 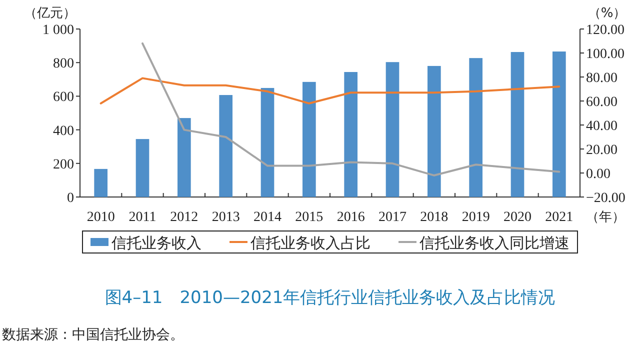 What do you see at coordinates (63, 64) in the screenshot?
I see `y-tick-label: 800` at bounding box center [63, 64].